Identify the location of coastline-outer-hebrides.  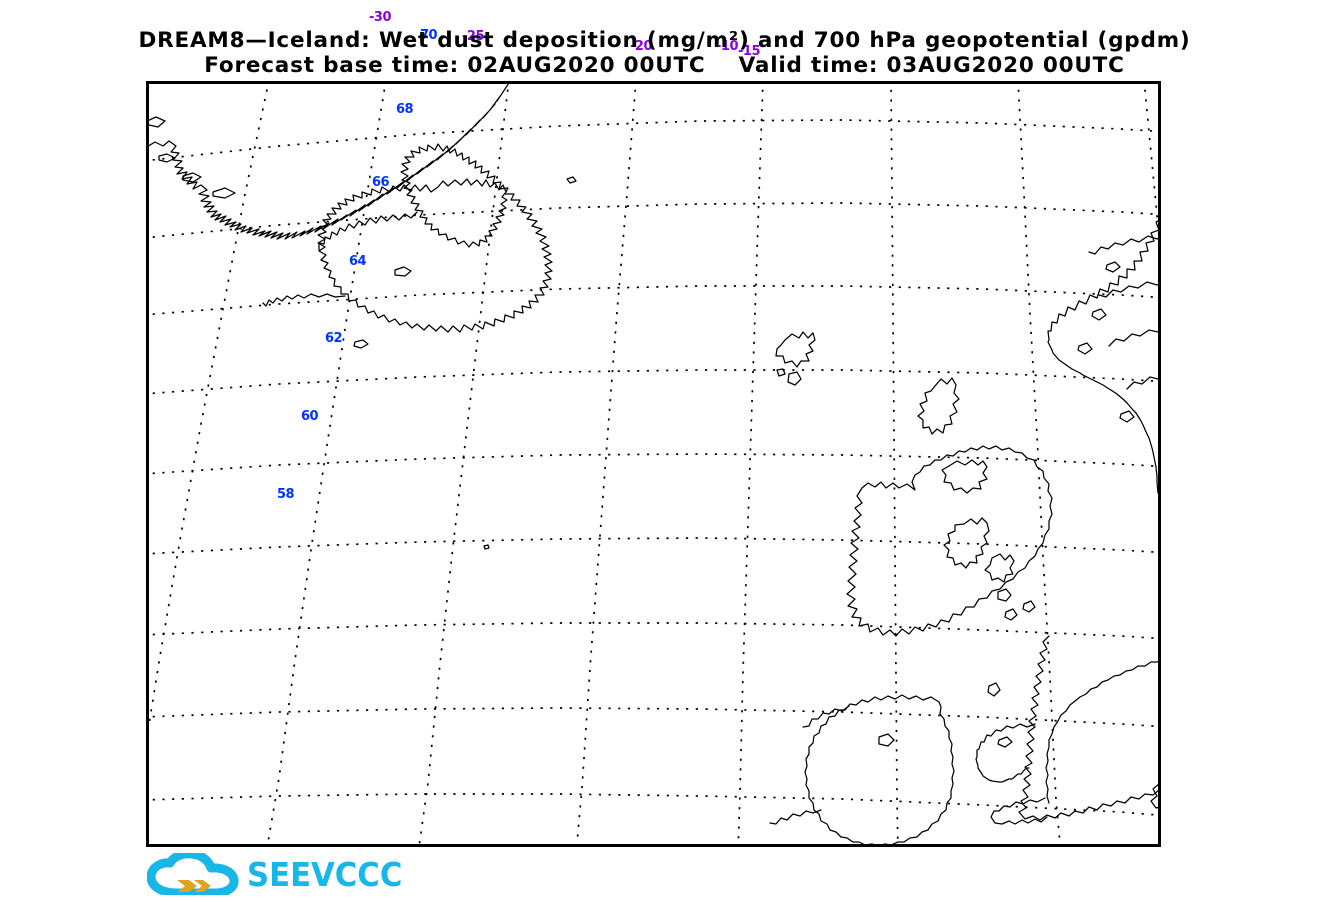
(966, 543).